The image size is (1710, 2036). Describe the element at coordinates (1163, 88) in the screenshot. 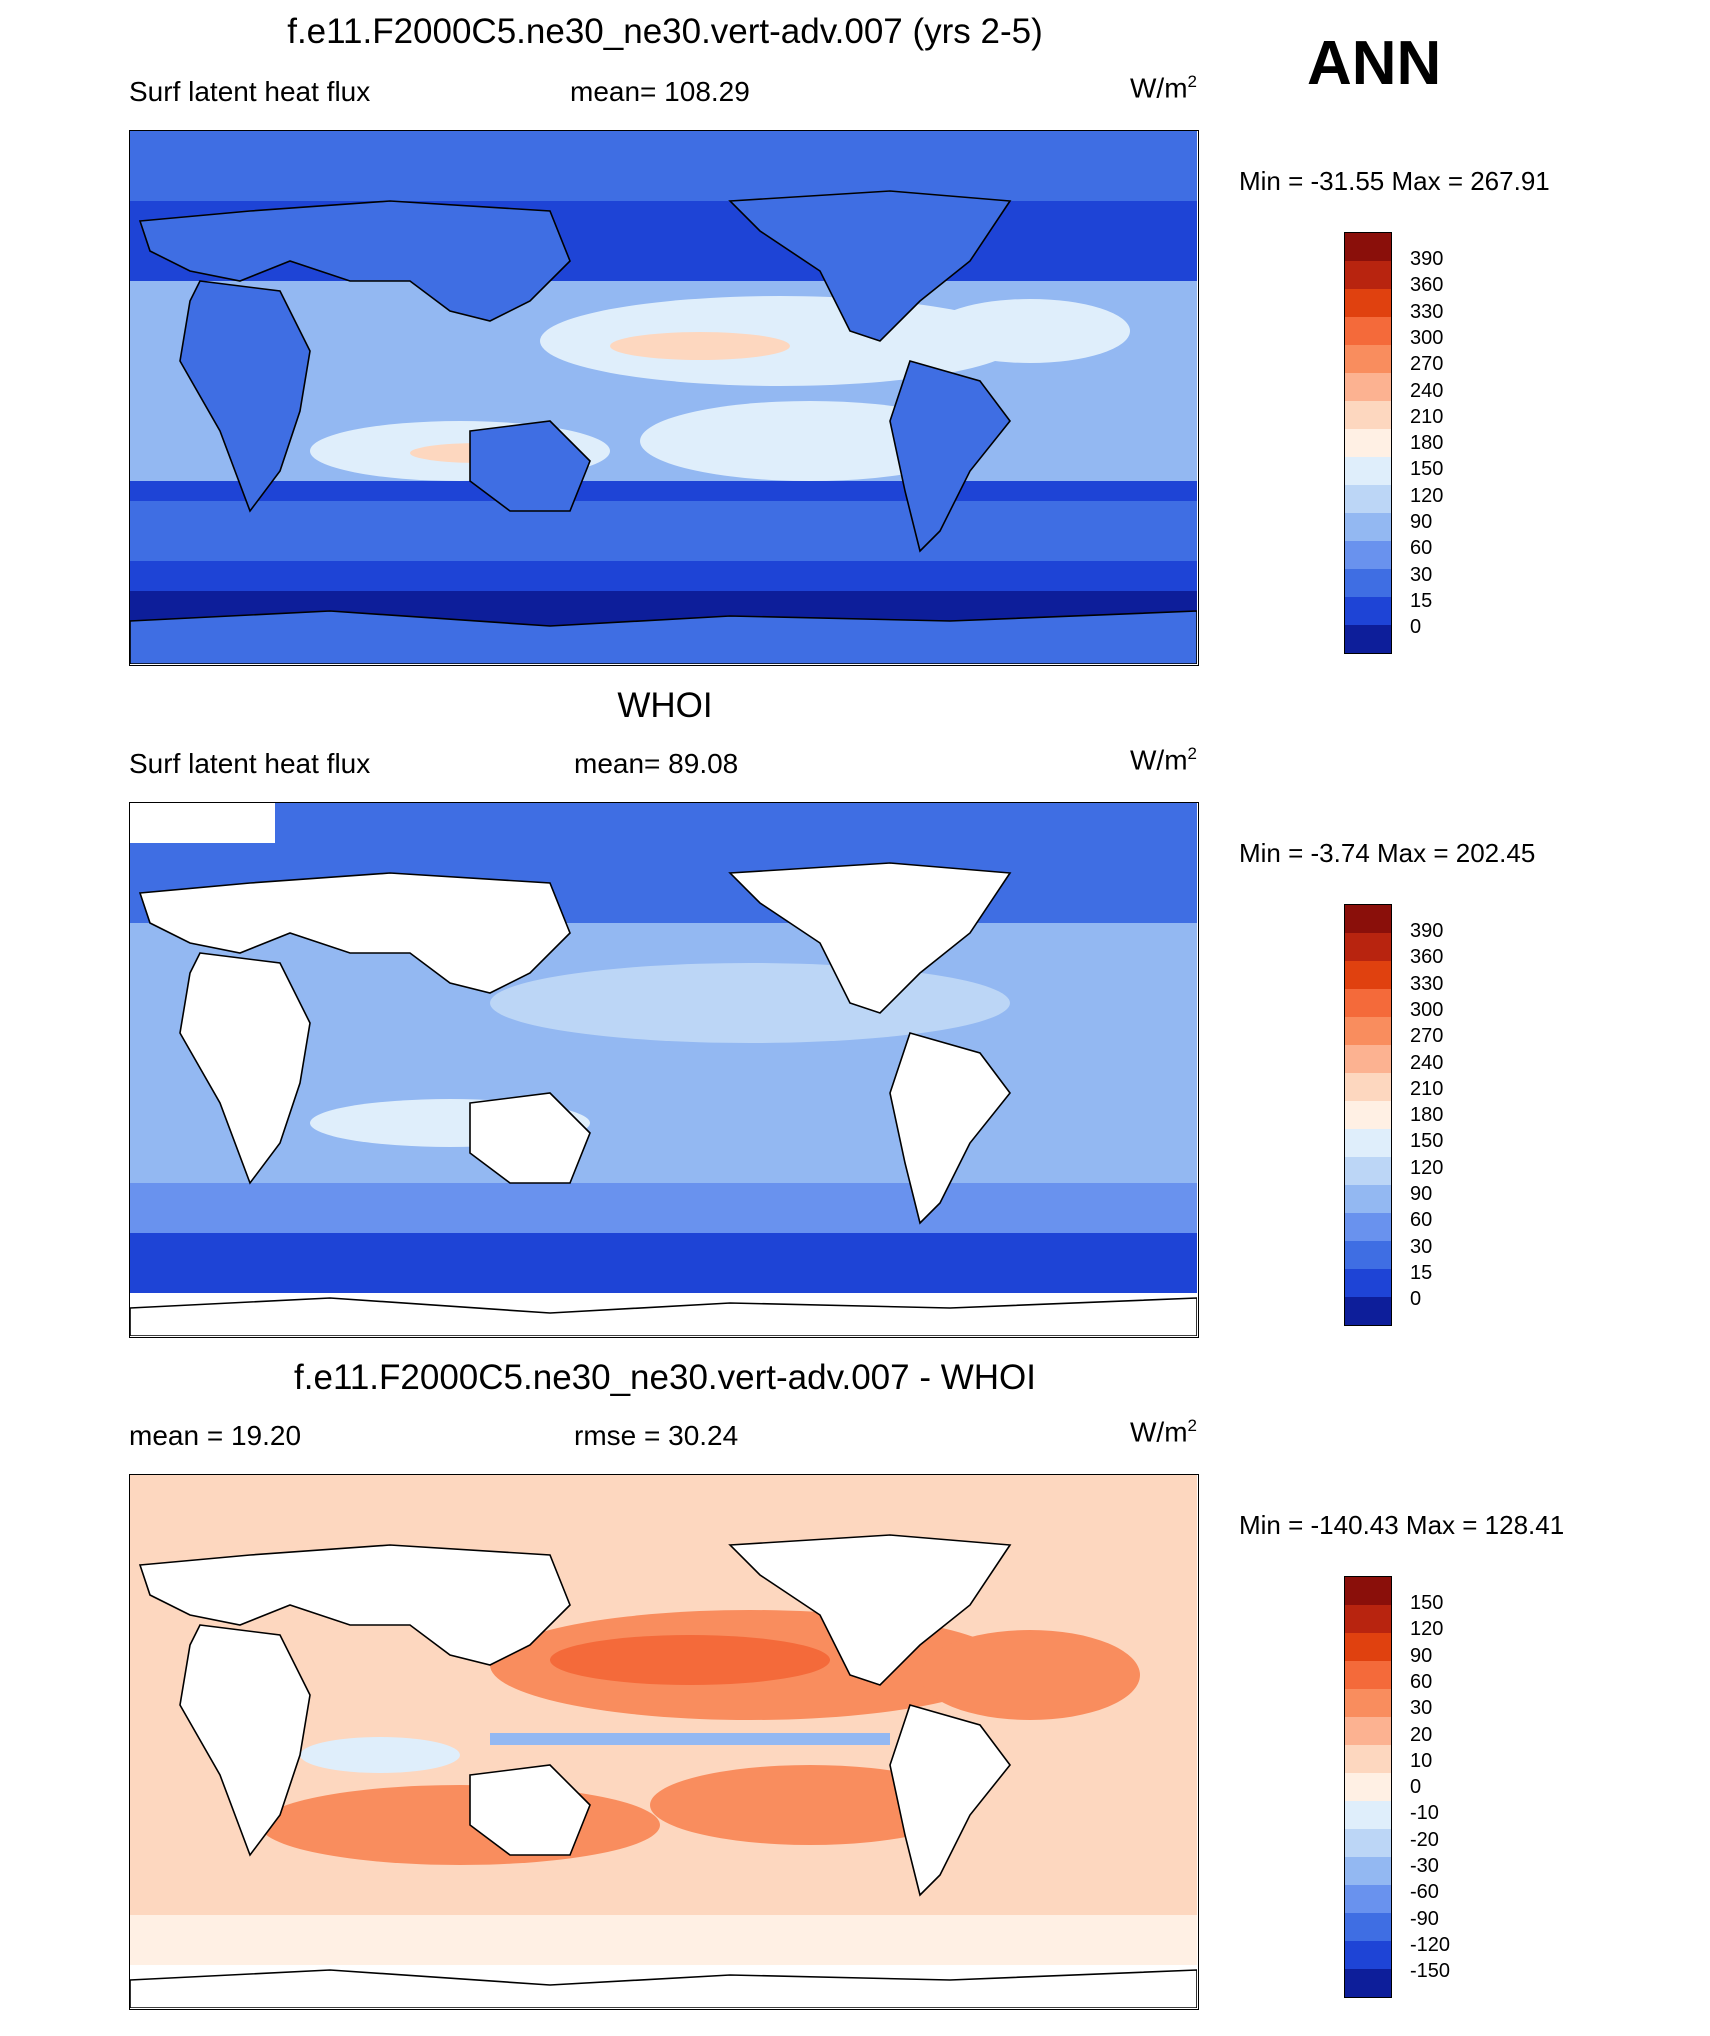

I see `panel-1-units: W/m2` at that location.